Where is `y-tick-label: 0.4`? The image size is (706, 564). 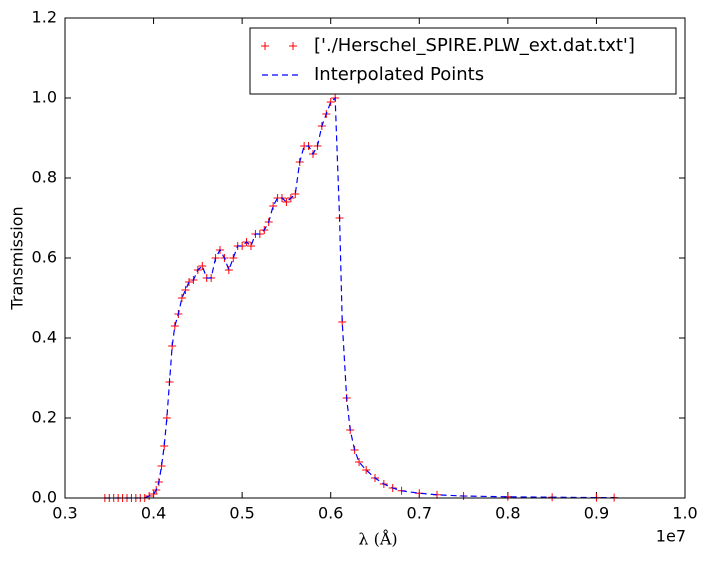
y-tick-label: 0.4 is located at coordinates (44, 337).